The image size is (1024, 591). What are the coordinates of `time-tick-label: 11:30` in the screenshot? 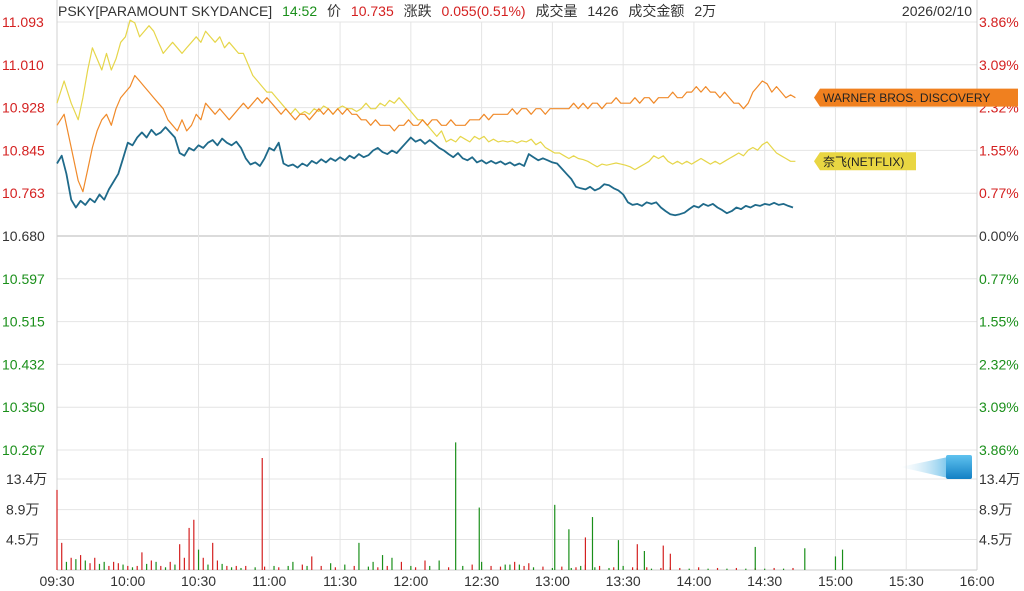 It's located at (340, 581).